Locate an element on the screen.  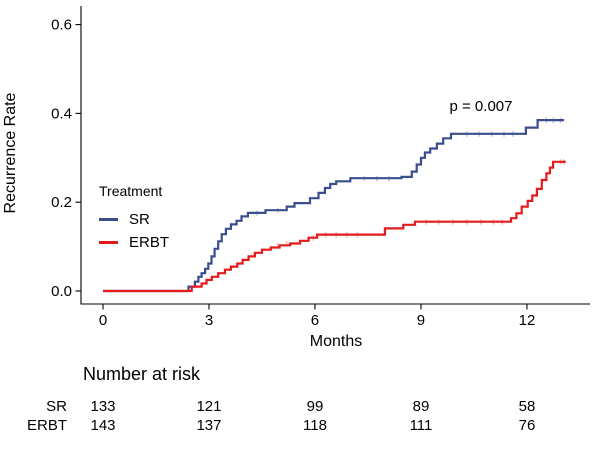
x-tick-label: 9 is located at coordinates (421, 320).